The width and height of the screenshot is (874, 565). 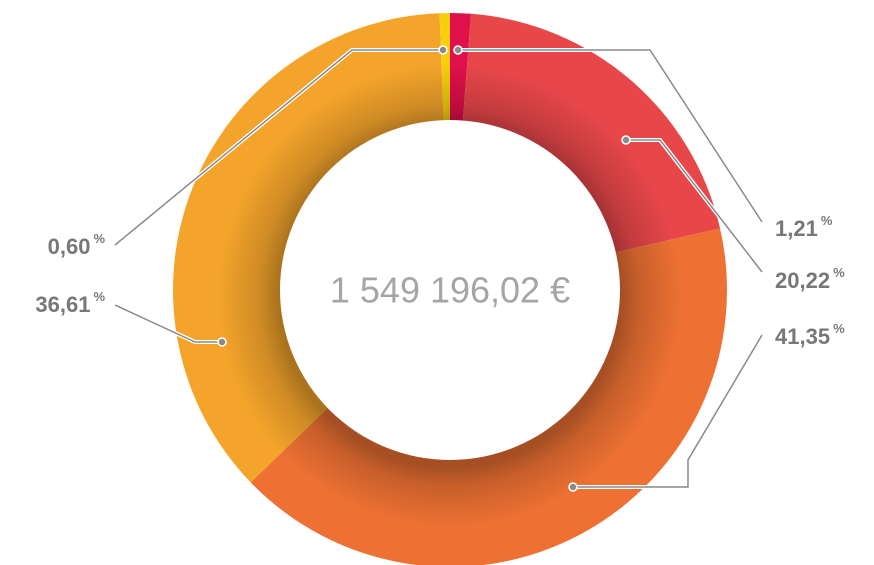 I want to click on value-label-number: 20,22, so click(x=802, y=280).